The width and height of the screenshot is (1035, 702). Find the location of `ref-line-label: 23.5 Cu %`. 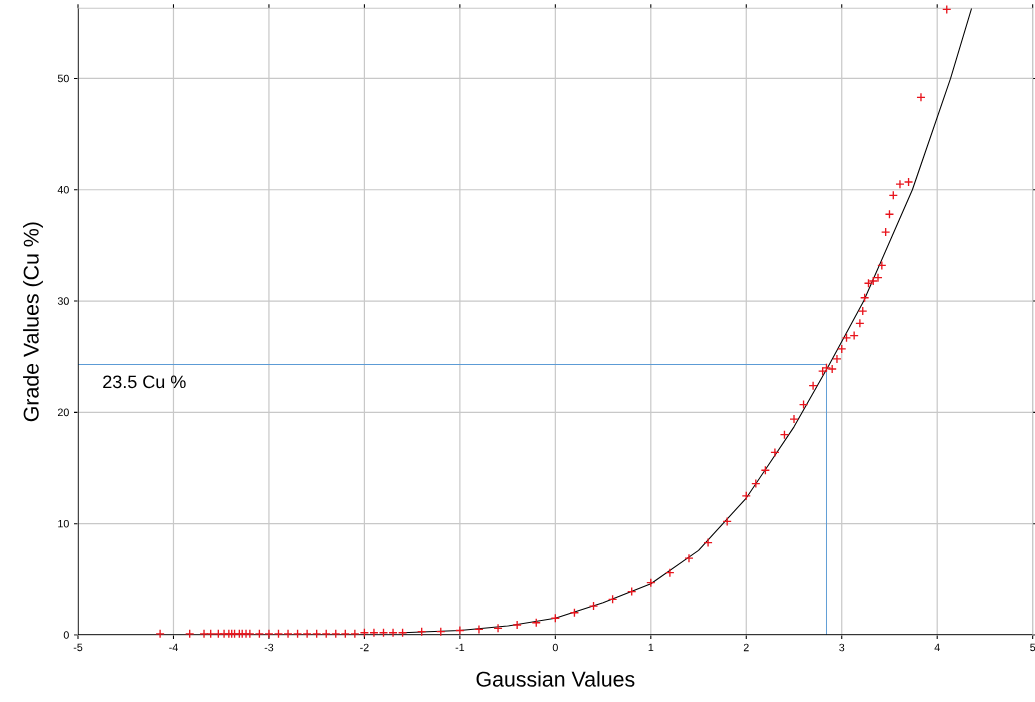

ref-line-label: 23.5 Cu % is located at coordinates (144, 382).